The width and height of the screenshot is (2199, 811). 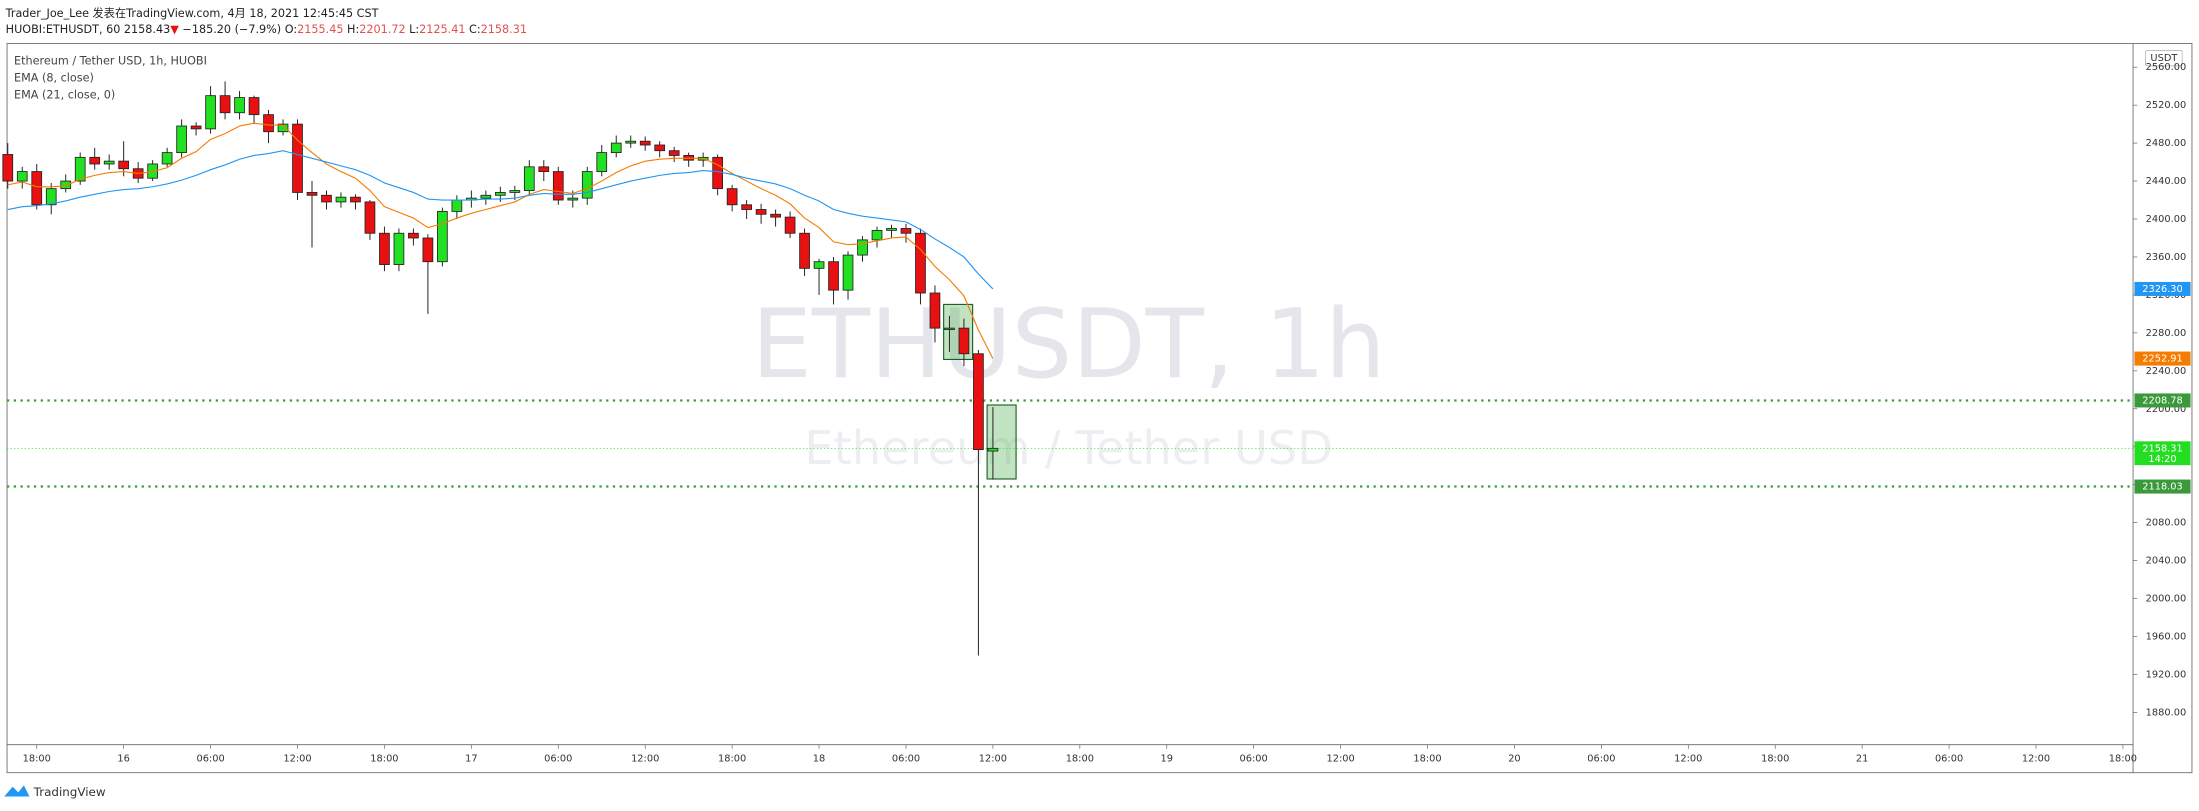 I want to click on ohlc-key: H:, so click(x=353, y=29).